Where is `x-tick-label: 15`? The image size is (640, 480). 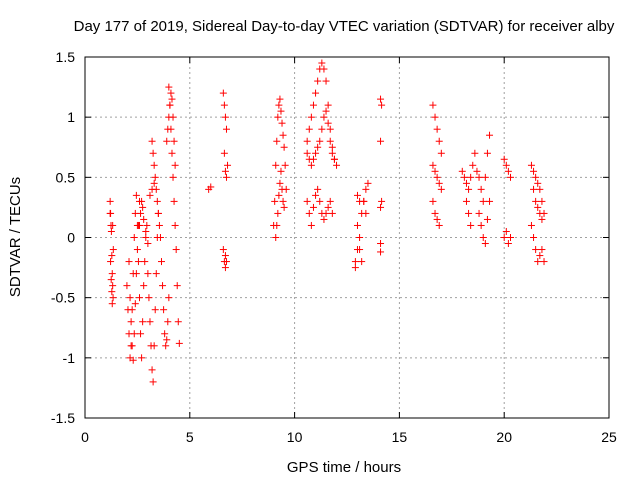
x-tick-label: 15 is located at coordinates (400, 437).